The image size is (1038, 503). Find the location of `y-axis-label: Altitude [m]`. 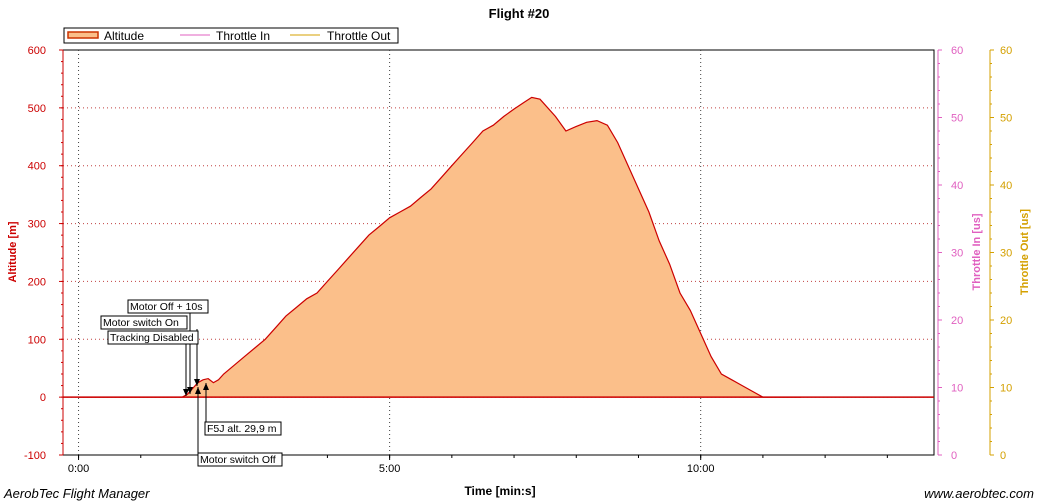

y-axis-label: Altitude [m] is located at coordinates (13, 251).